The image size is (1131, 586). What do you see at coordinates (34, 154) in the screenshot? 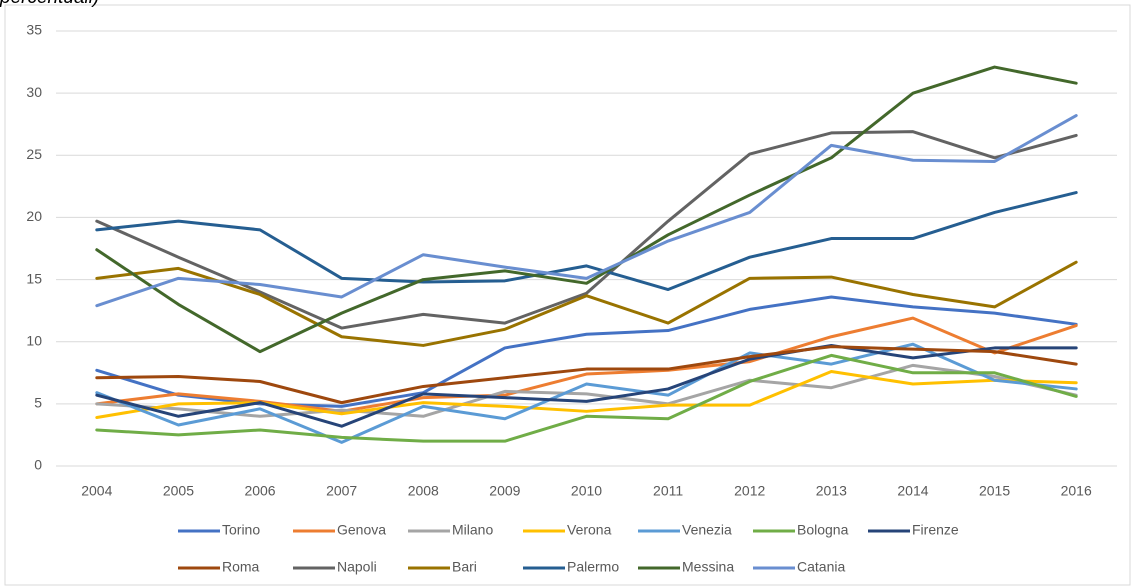
I see `y-tick-label: 25` at bounding box center [34, 154].